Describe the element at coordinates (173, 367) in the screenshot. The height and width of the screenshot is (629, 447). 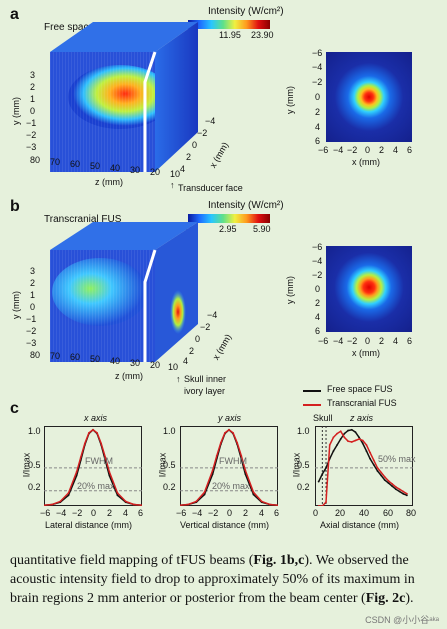
I see `panel-b-ztick-7: 10` at that location.